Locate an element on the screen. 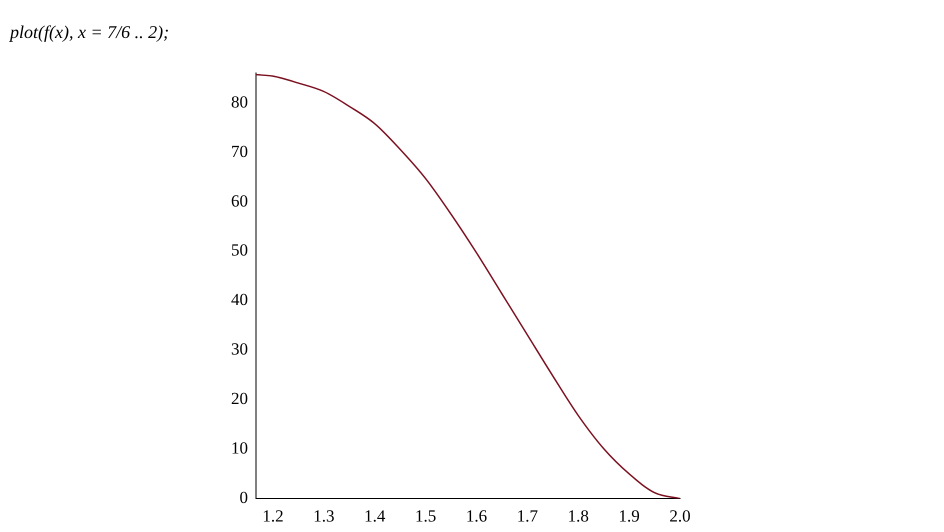 This screenshot has width=944, height=532. x-tick-label: 1.8 is located at coordinates (578, 516).